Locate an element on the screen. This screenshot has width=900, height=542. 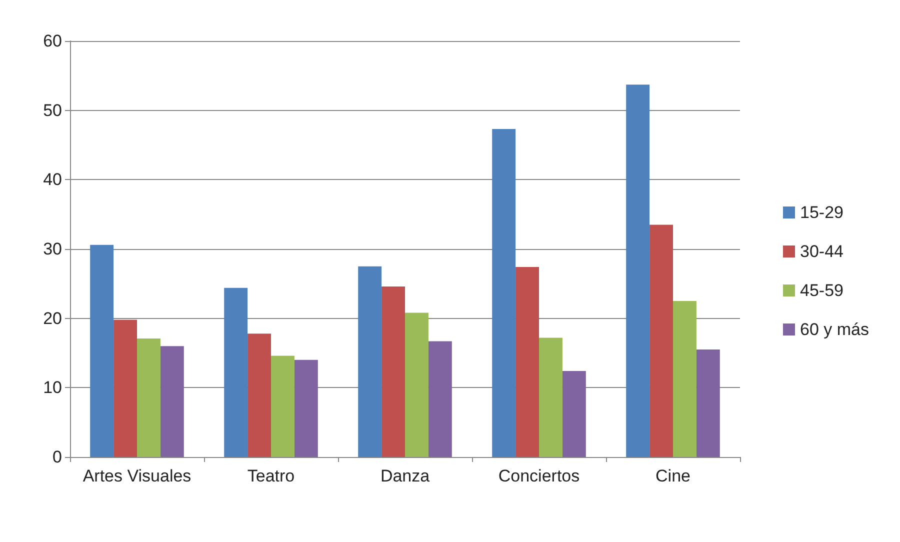
y-tick-label: 40 is located at coordinates (52, 180).